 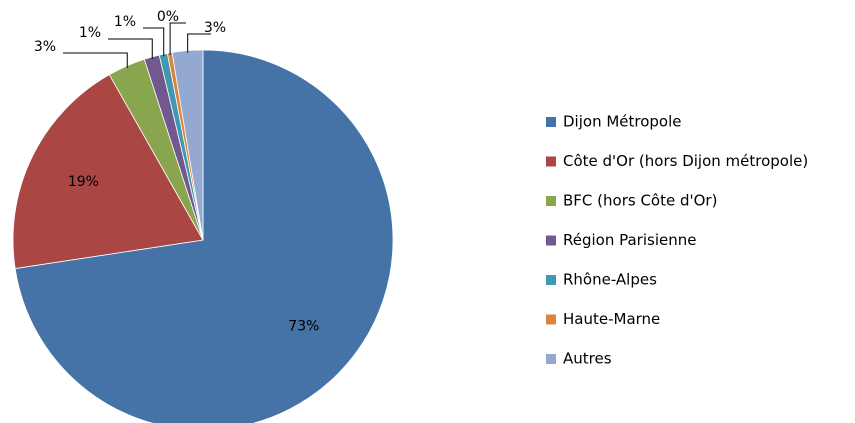 I want to click on legend-label: Rhône-Alpes, so click(x=610, y=280).